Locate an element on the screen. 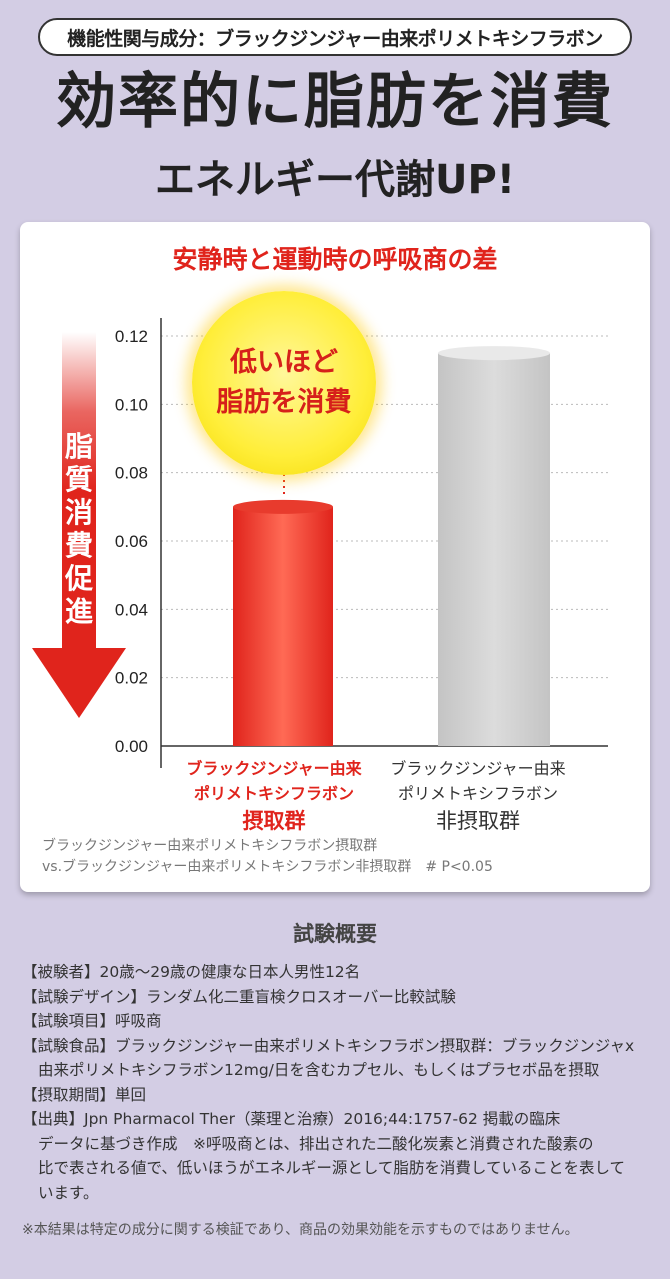  summary-food-2: 由来ポリメトキシフラボン12mg/日を含むカプセル、もしくはプラセボ品を摂取 is located at coordinates (319, 1070).